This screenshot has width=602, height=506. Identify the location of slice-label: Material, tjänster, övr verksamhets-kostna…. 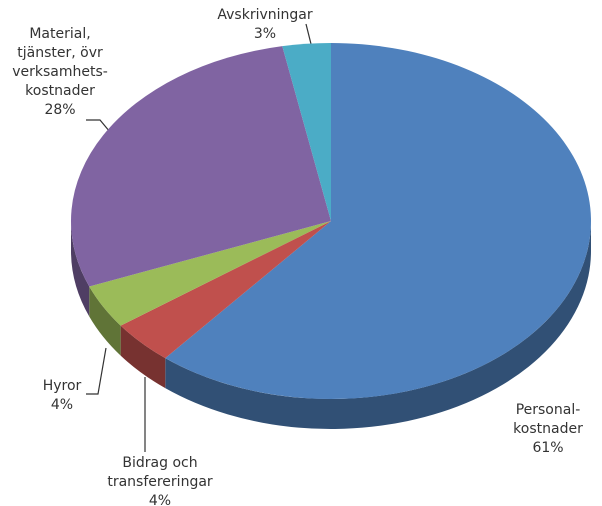
(60, 62).